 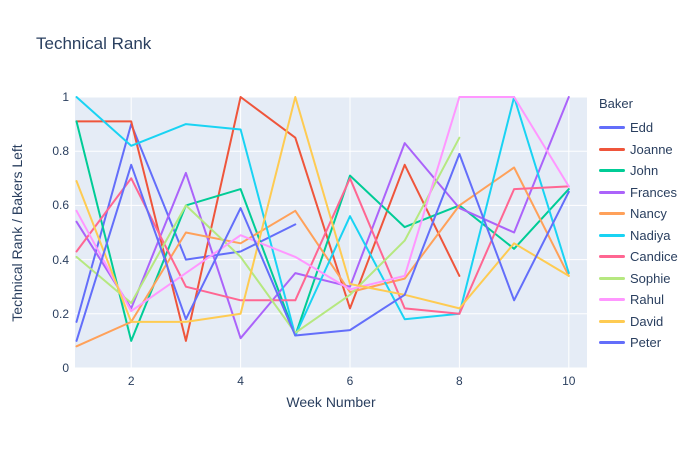 I want to click on legend-label: John, so click(x=644, y=171).